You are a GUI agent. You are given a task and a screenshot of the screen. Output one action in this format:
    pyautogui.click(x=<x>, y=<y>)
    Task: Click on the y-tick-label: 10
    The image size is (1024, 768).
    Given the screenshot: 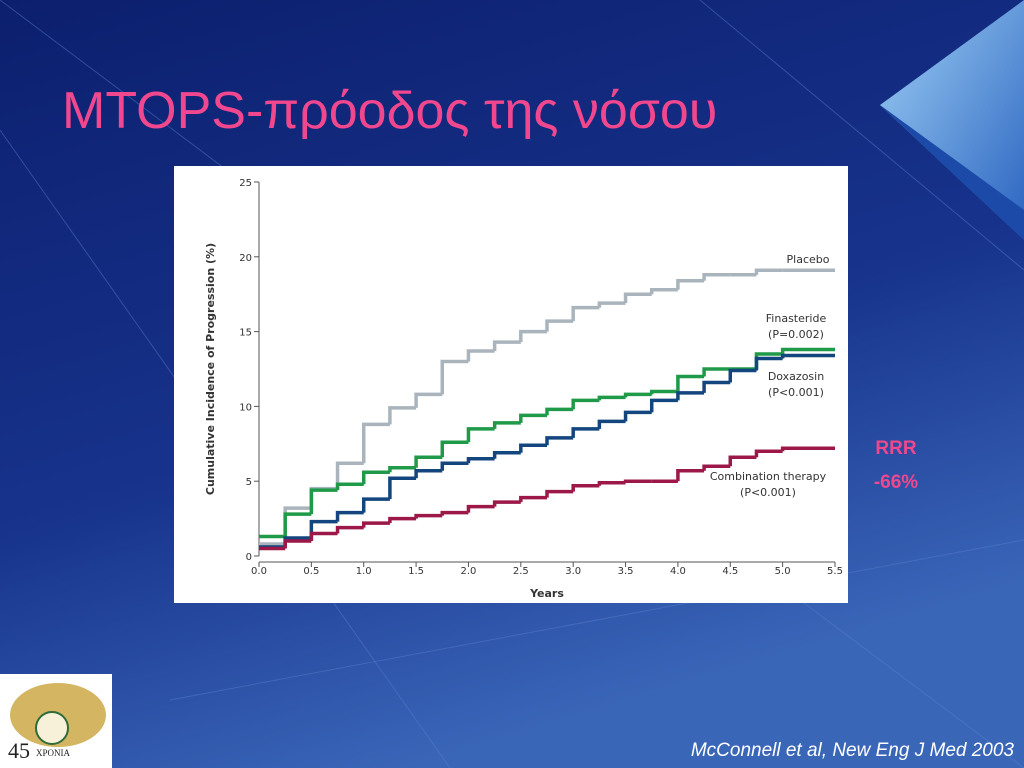 What is the action you would take?
    pyautogui.click(x=245, y=407)
    